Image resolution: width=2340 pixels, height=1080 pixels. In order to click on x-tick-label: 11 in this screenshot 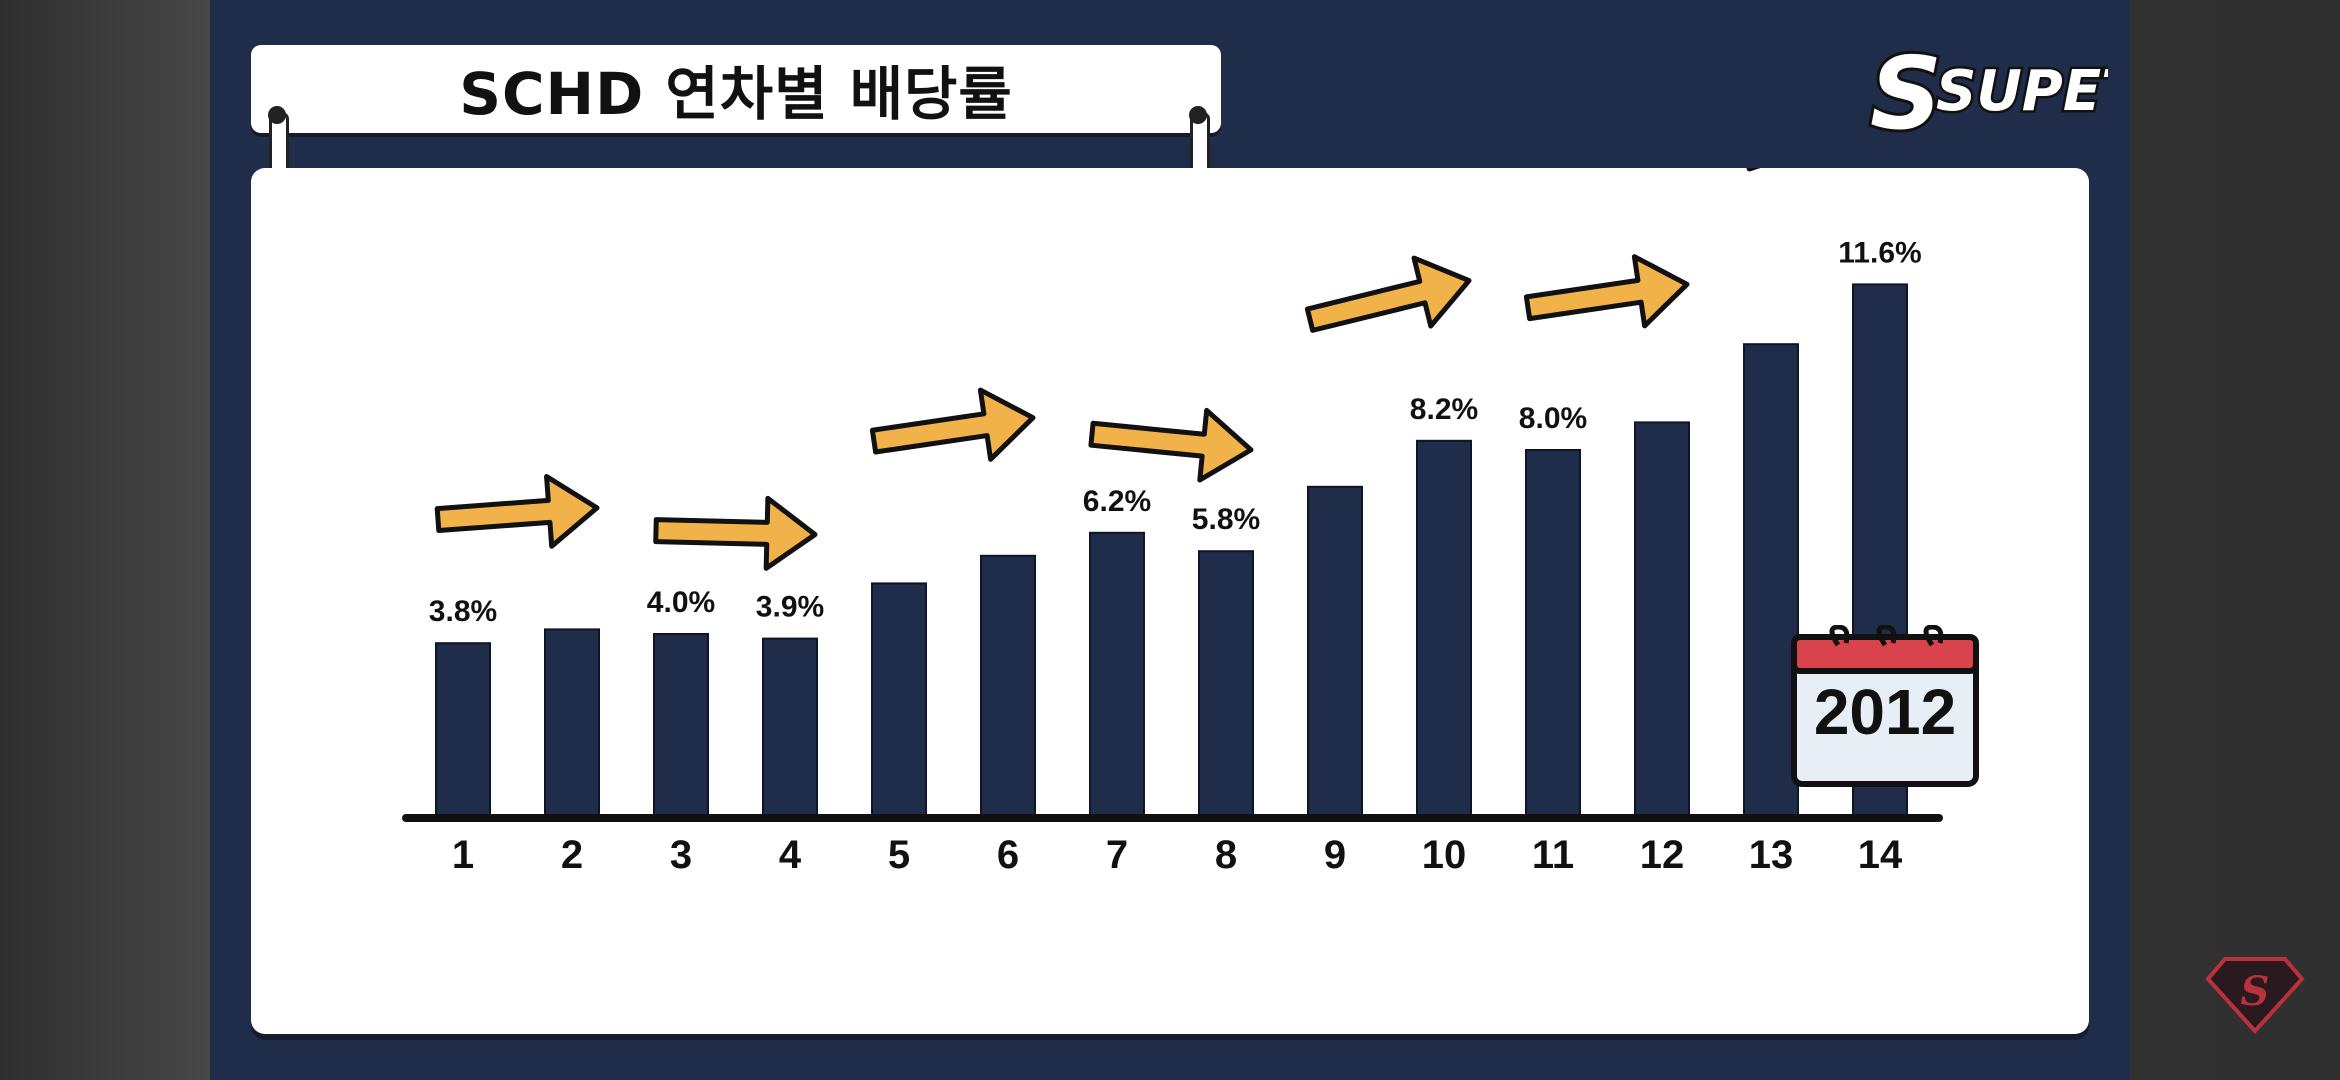, I will do `click(1553, 855)`.